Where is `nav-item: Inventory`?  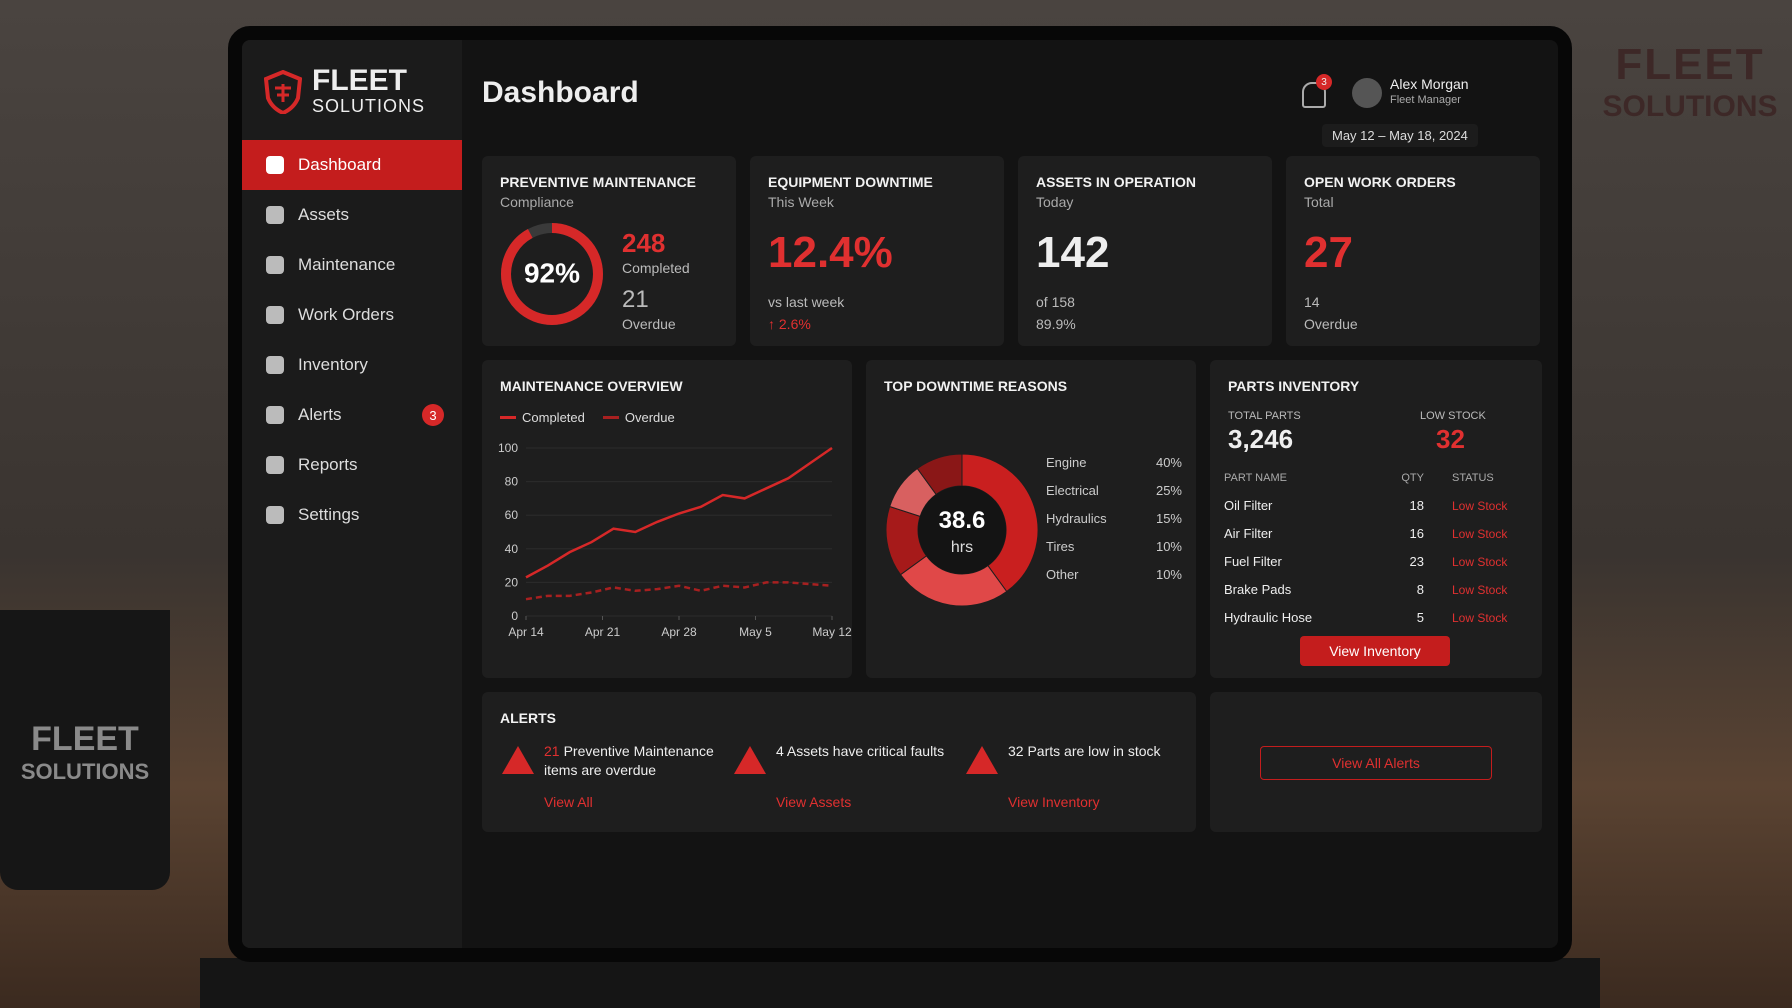 nav-item: Inventory is located at coordinates (352, 365).